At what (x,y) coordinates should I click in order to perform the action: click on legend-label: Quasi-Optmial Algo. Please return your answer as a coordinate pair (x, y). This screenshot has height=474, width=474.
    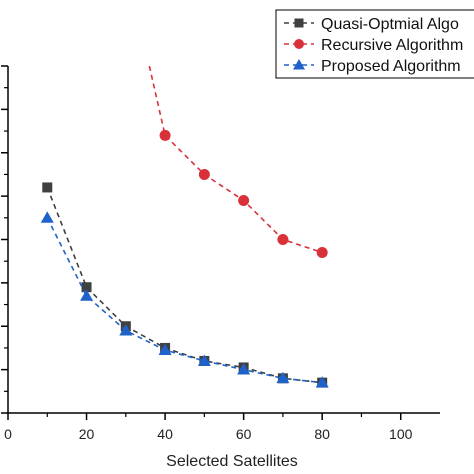
    Looking at the image, I should click on (390, 24).